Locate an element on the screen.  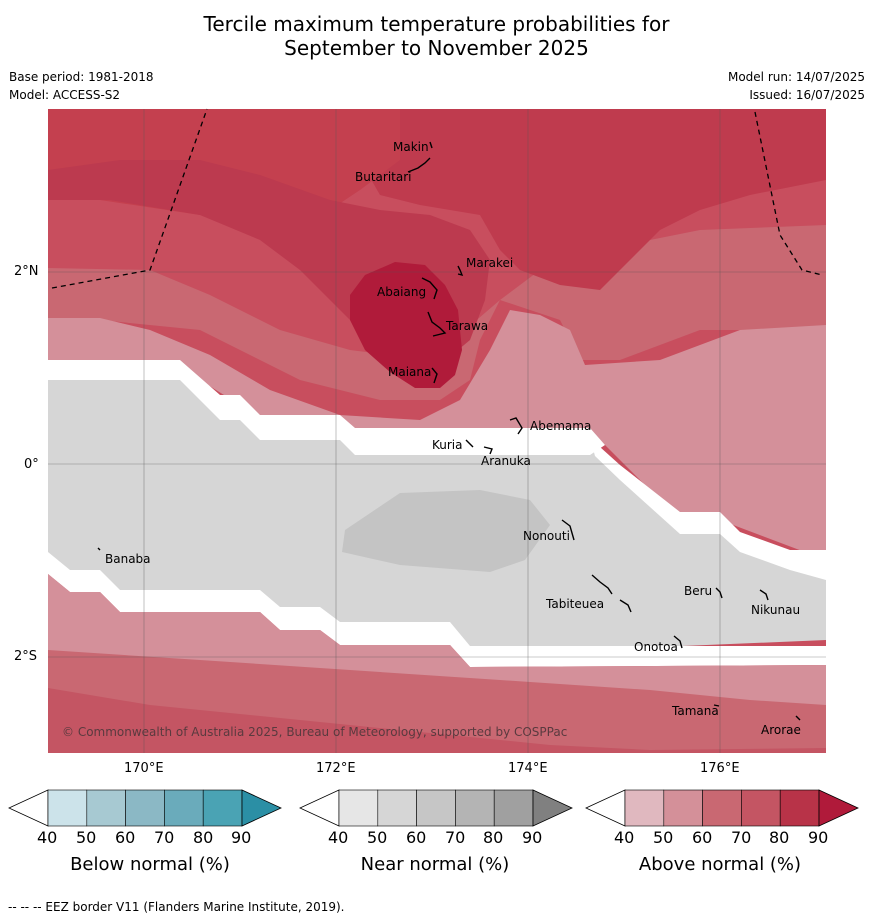
place-label: Tabiteuea is located at coordinates (575, 604).